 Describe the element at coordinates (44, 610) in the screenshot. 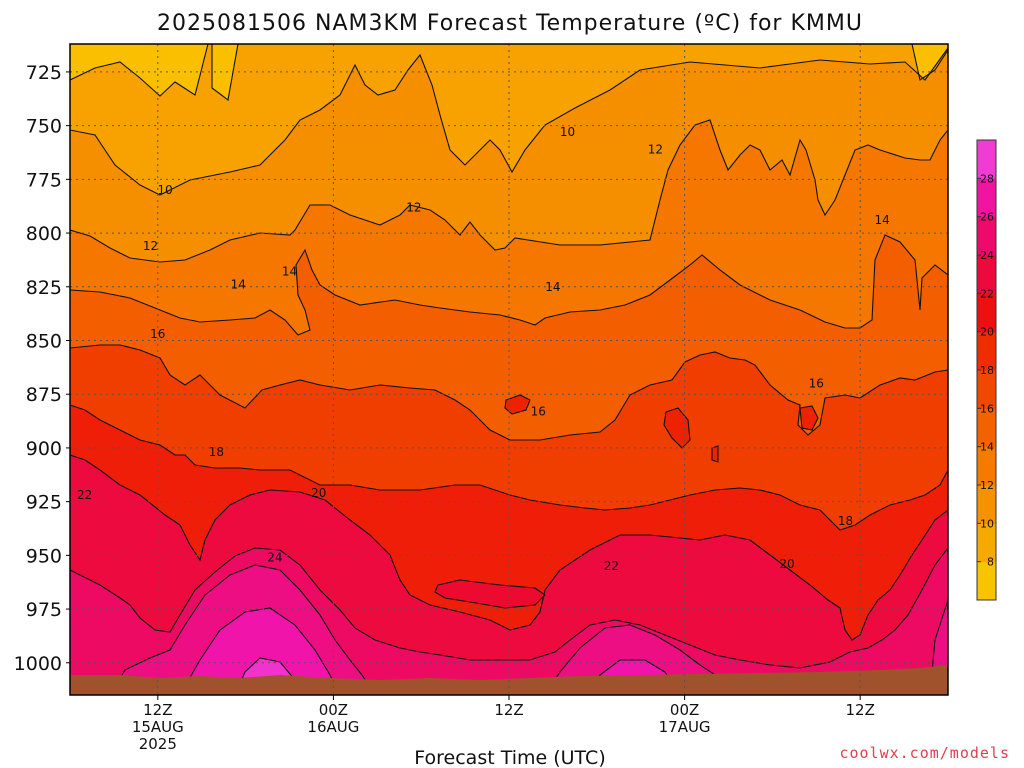

I see `y-tick-label: 975` at that location.